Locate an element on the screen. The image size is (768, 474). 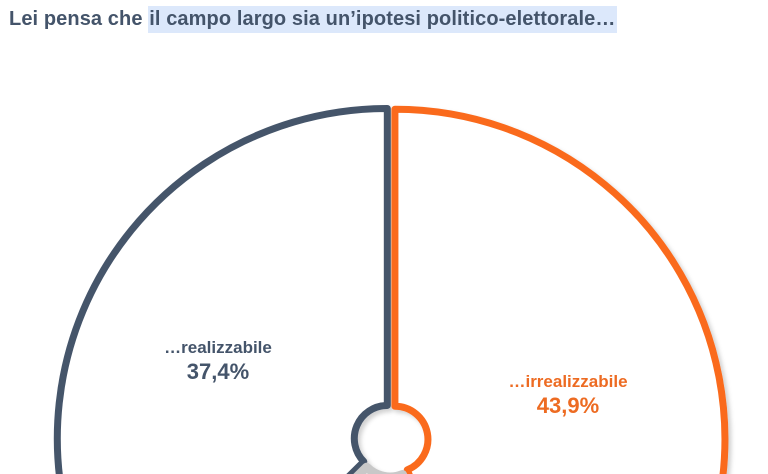
label-realizzabile-value: 37,4% is located at coordinates (218, 371).